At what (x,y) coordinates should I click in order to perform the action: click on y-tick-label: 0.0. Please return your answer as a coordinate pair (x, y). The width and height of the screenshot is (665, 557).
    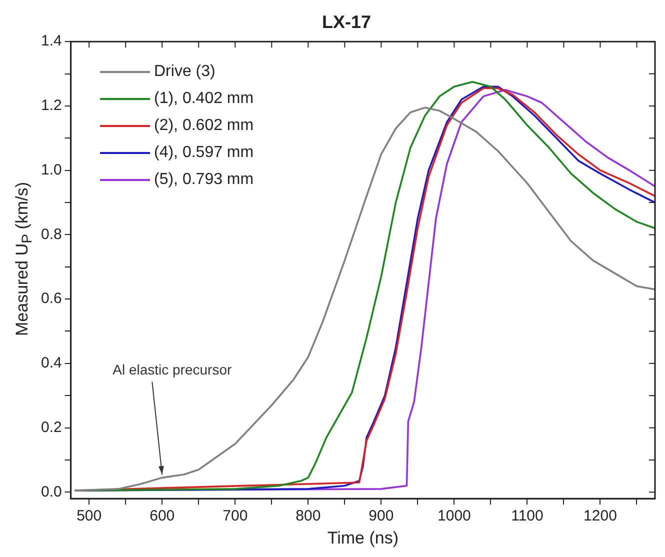
    Looking at the image, I should click on (51, 491).